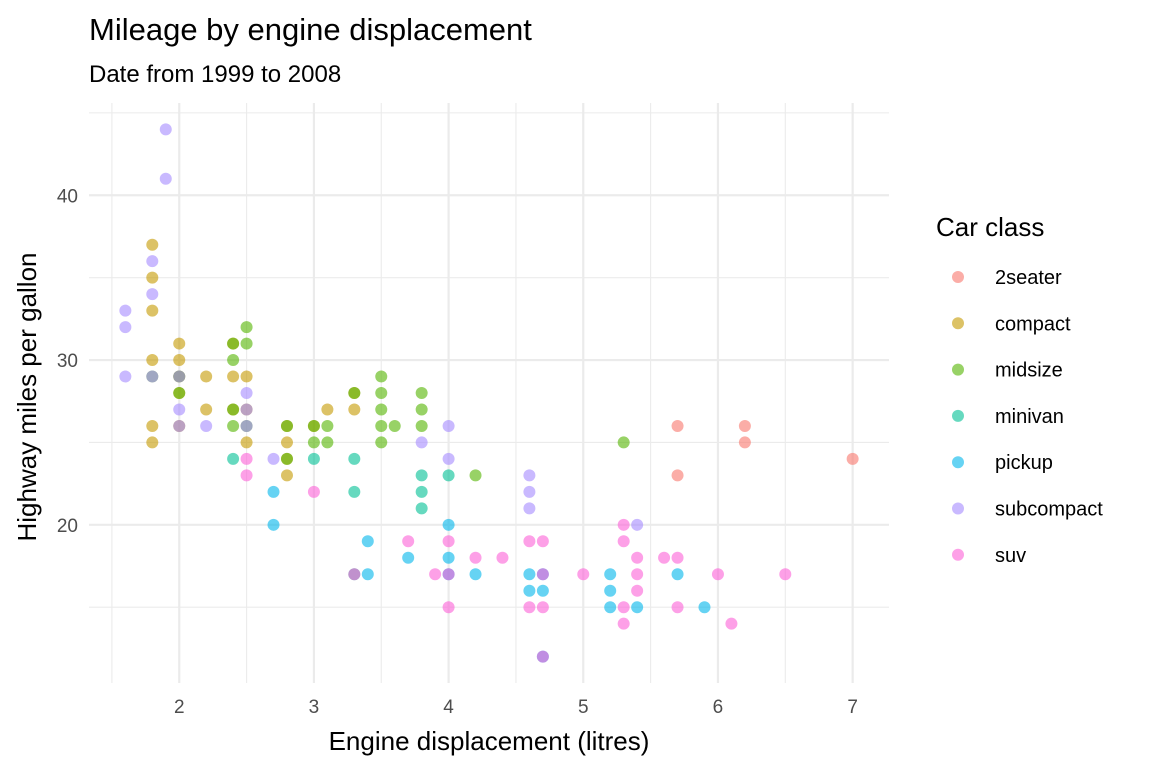 The width and height of the screenshot is (1152, 768). Describe the element at coordinates (67, 526) in the screenshot. I see `y-tick-label: 20` at that location.